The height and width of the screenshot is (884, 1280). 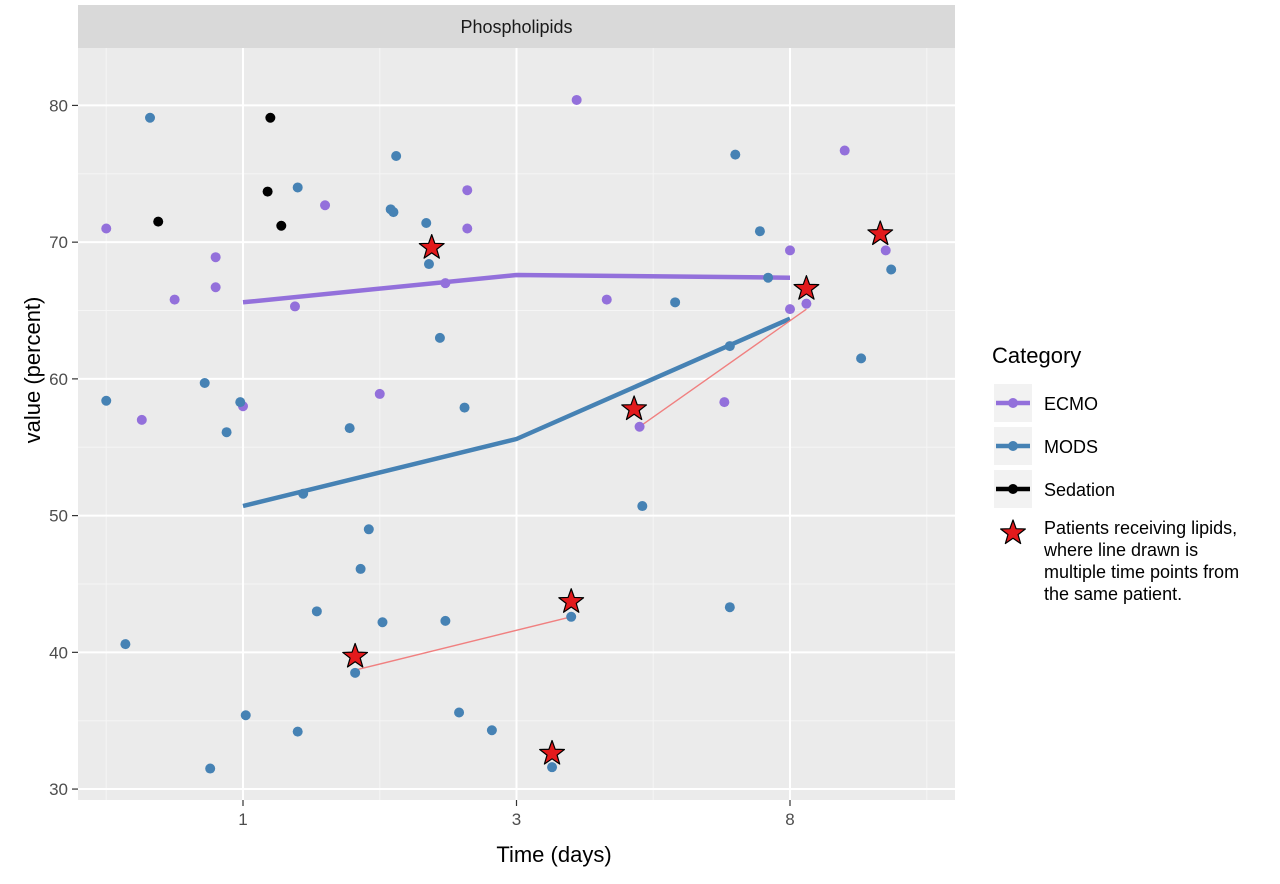 I want to click on trend-lines, so click(x=516, y=390).